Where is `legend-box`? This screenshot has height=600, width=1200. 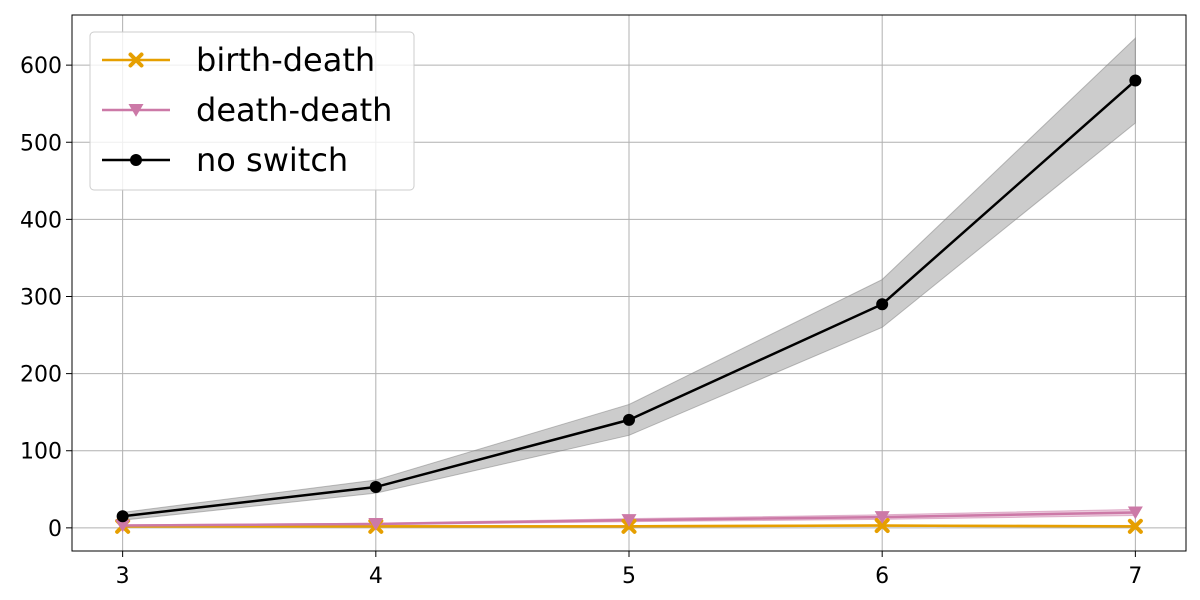
legend-box is located at coordinates (252, 111).